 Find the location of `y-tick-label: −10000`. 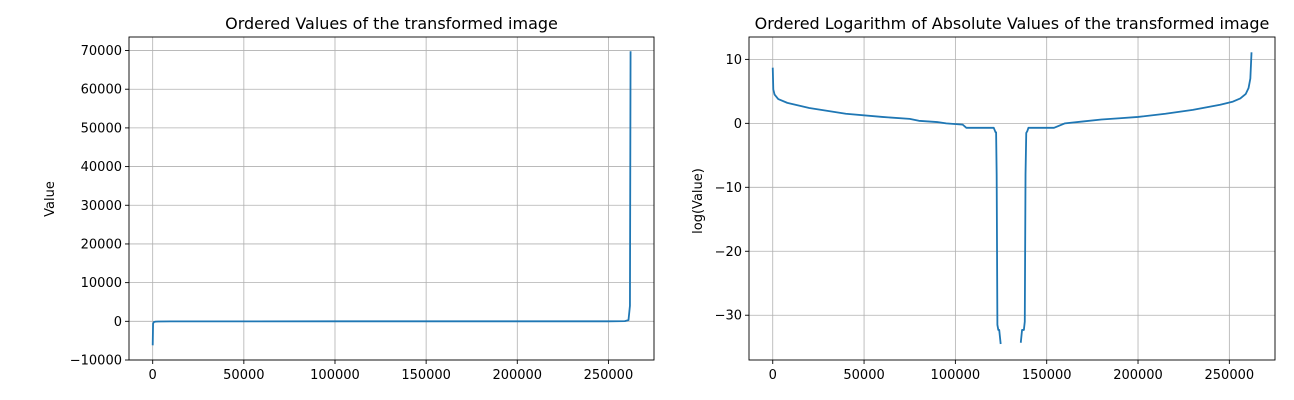

y-tick-label: −10000 is located at coordinates (96, 361).